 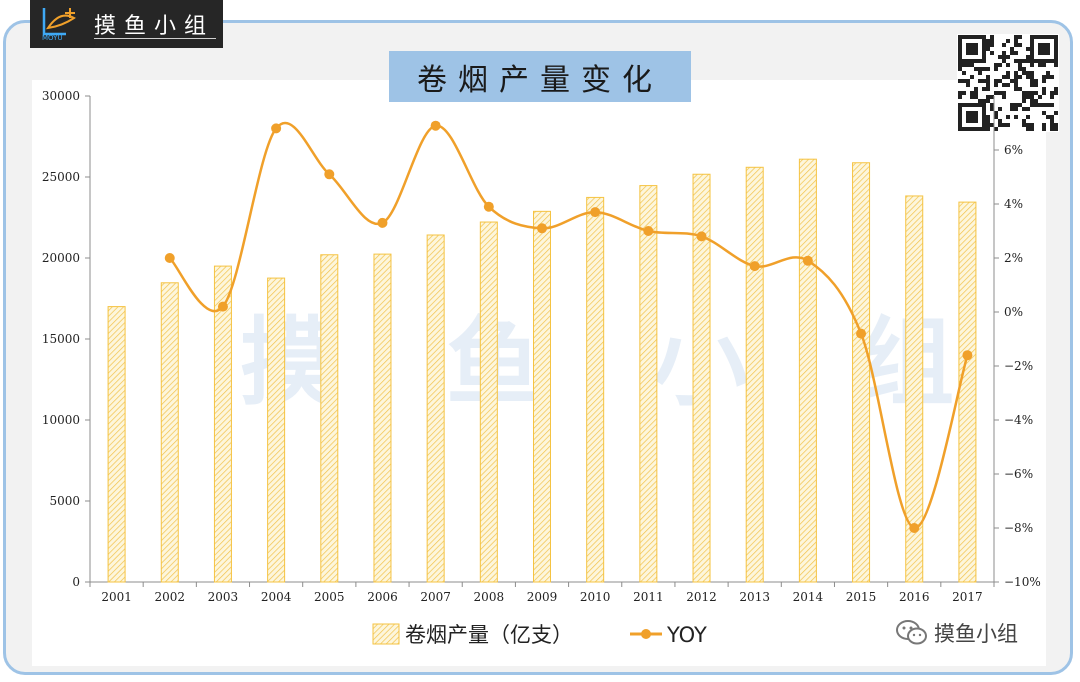 I want to click on logo-divider, so click(x=155, y=38).